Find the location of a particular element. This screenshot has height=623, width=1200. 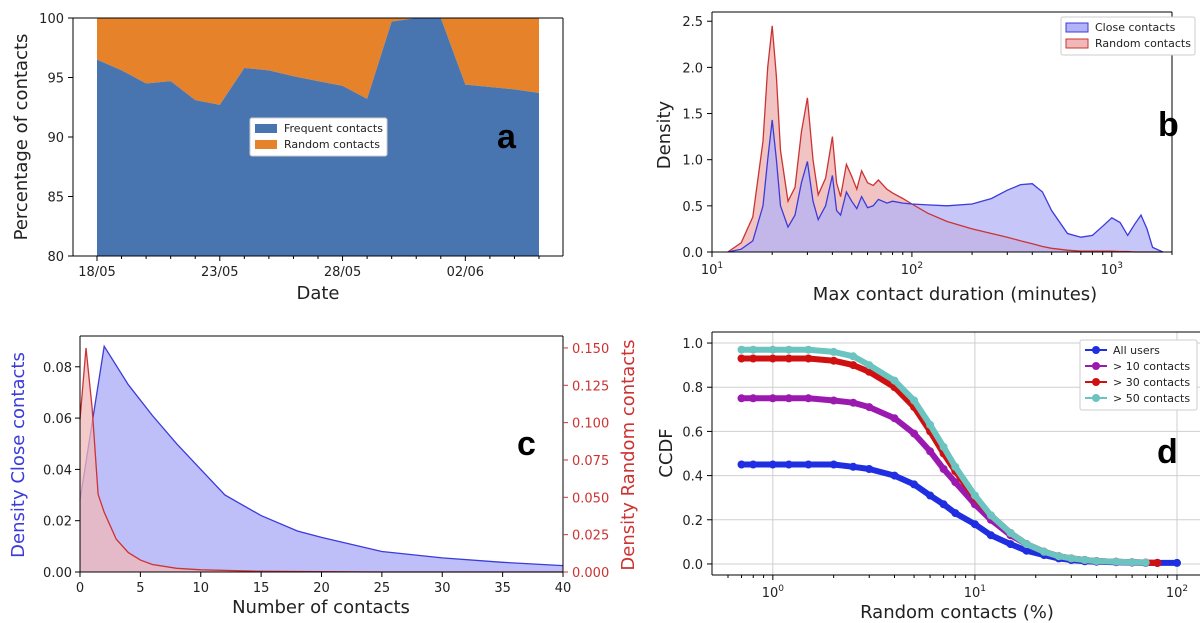

panel-letter-c: c is located at coordinates (526, 444).